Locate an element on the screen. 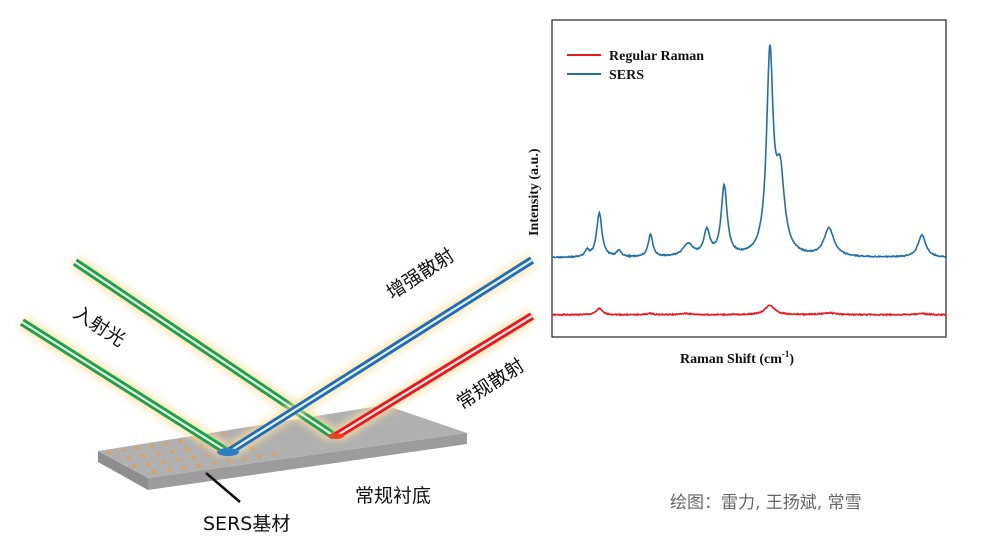 The image size is (986, 556). legend-label-sers: SERS is located at coordinates (626, 75).